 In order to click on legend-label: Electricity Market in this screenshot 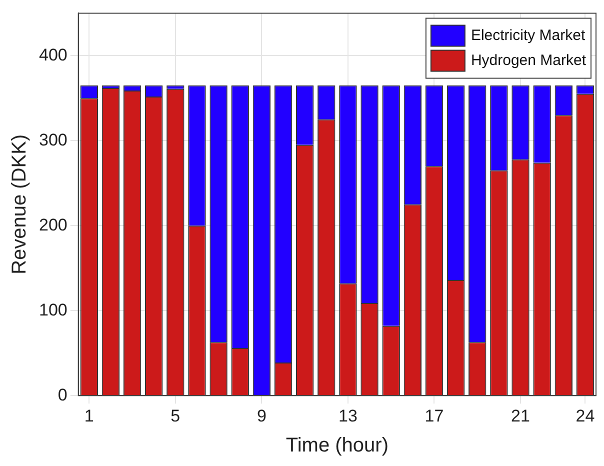, I will do `click(528, 35)`.